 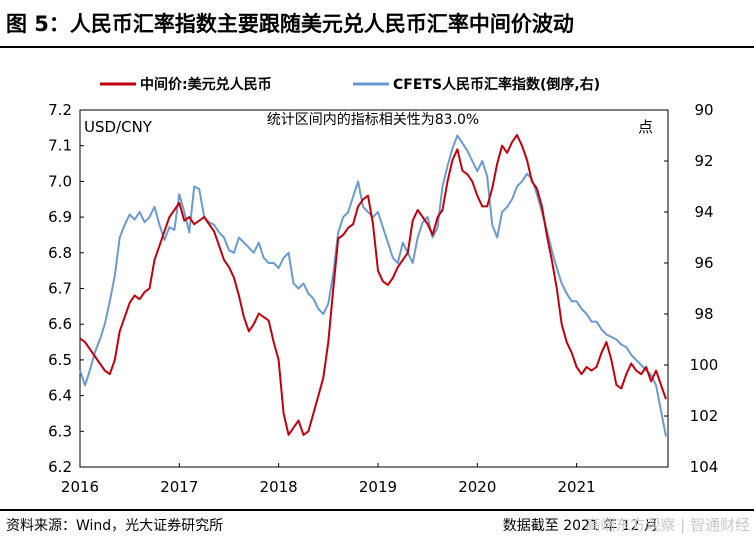 I want to click on right-tick-label: 94, so click(x=703, y=212).